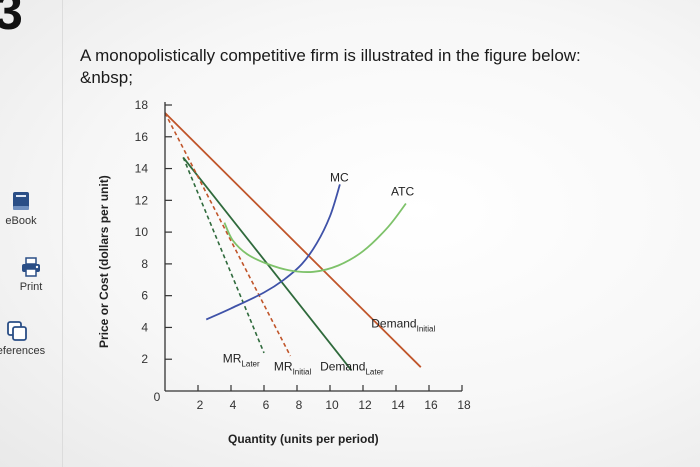  What do you see at coordinates (21, 221) in the screenshot?
I see `ebook-label: eBook` at bounding box center [21, 221].